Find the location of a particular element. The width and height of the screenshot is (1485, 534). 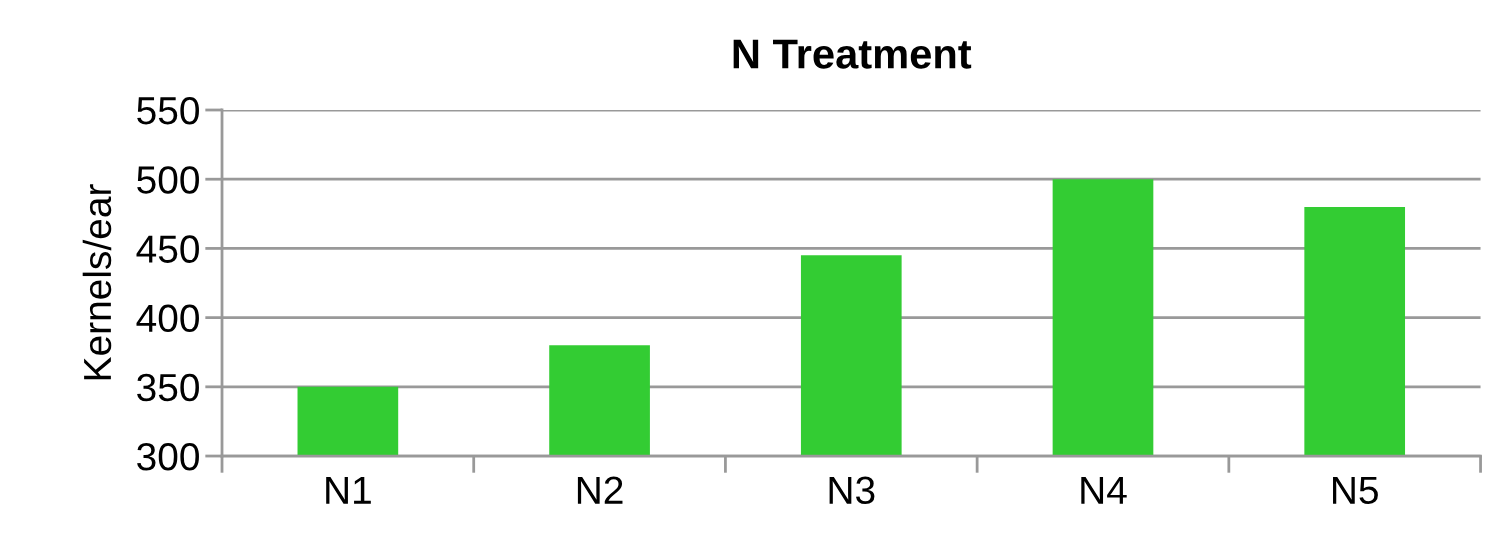

chart-title: N Treatment is located at coordinates (852, 54).